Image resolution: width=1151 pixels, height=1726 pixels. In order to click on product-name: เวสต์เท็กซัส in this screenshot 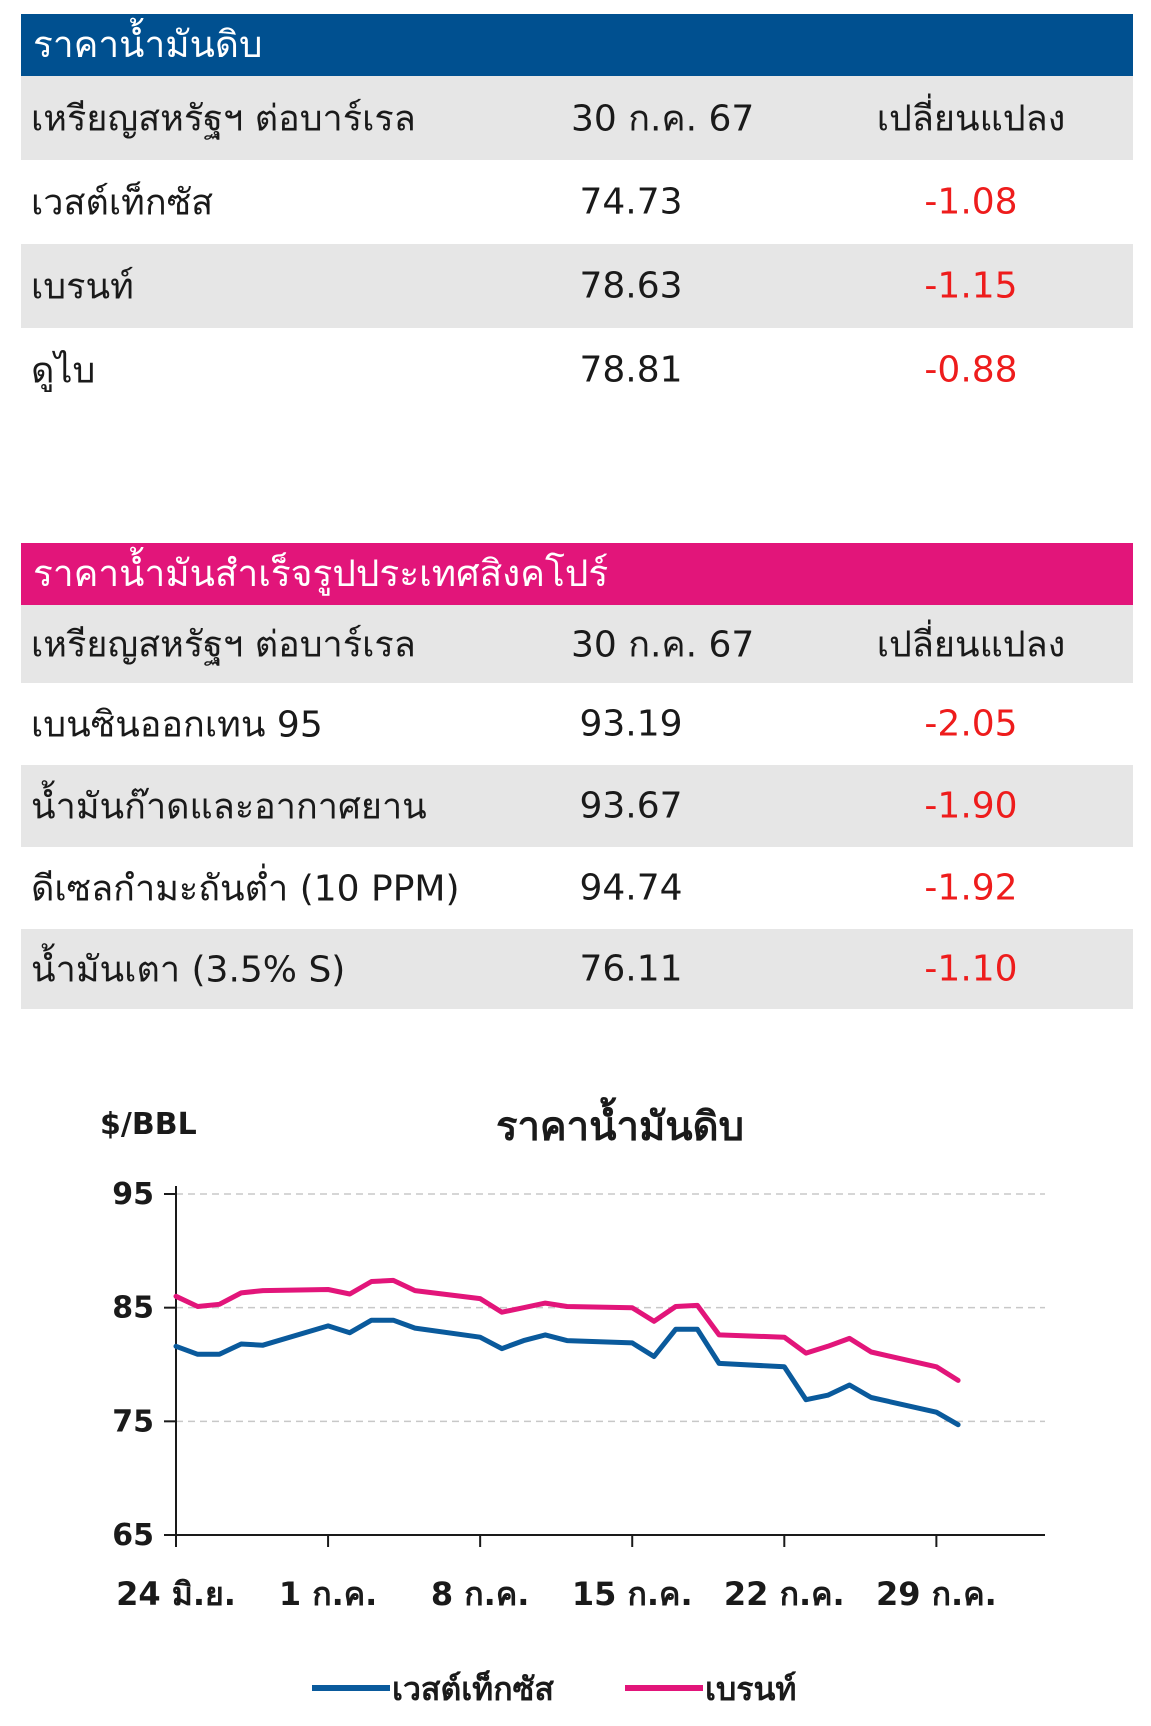, I will do `click(122, 203)`.